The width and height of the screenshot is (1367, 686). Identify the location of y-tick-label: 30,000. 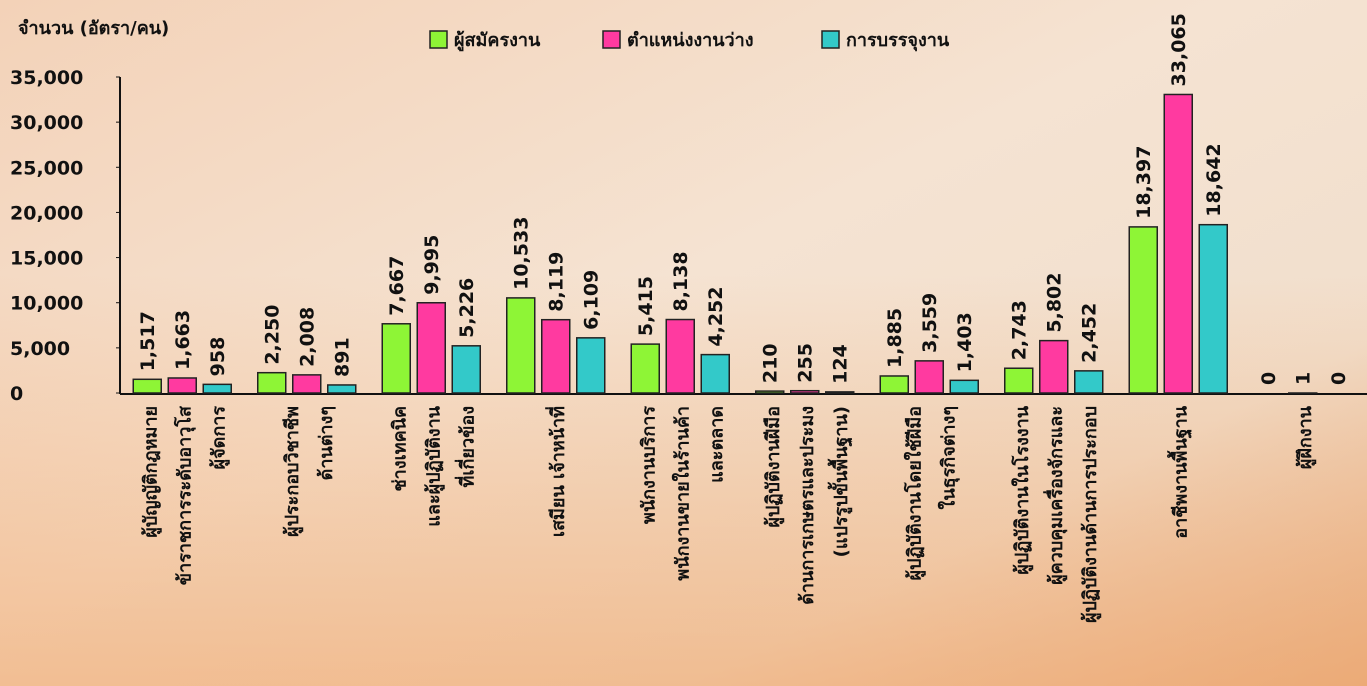
(46, 123).